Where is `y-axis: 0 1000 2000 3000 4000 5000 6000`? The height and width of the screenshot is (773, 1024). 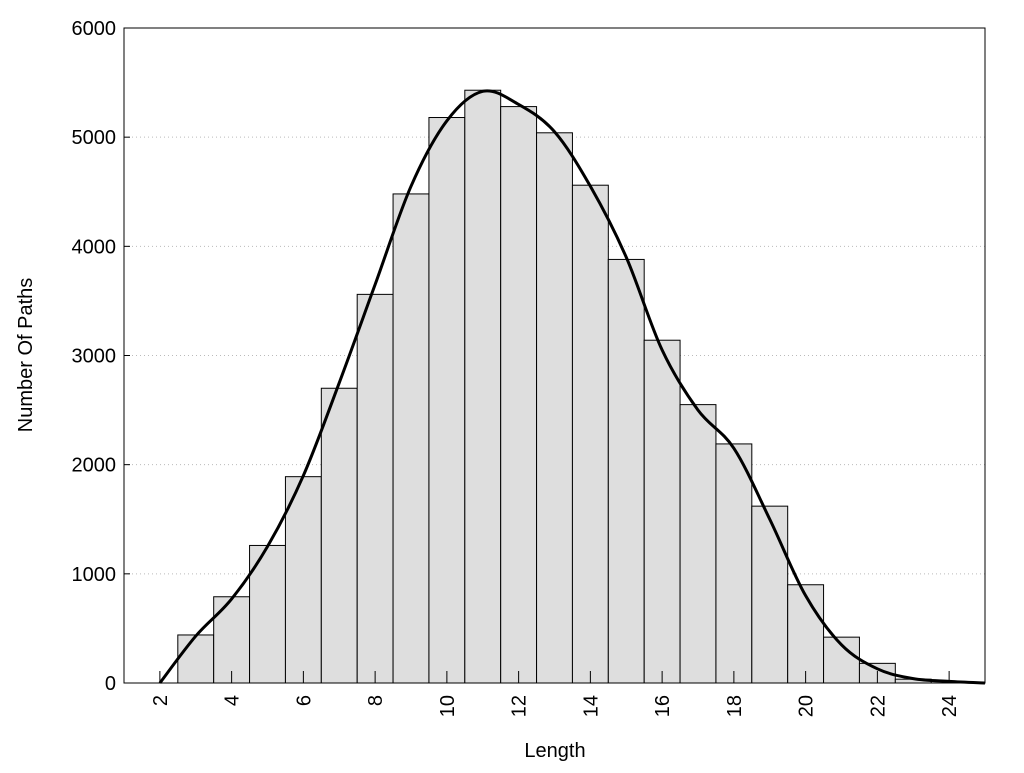
y-axis: 0 1000 2000 3000 4000 5000 6000 is located at coordinates (101, 356).